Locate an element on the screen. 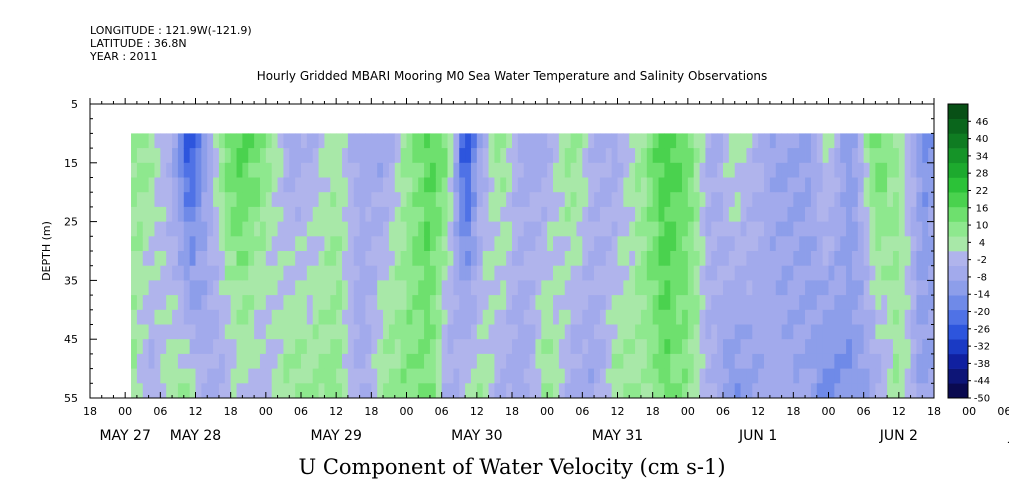 This screenshot has height=504, width=1009. colorbar-segment is located at coordinates (958, 185).